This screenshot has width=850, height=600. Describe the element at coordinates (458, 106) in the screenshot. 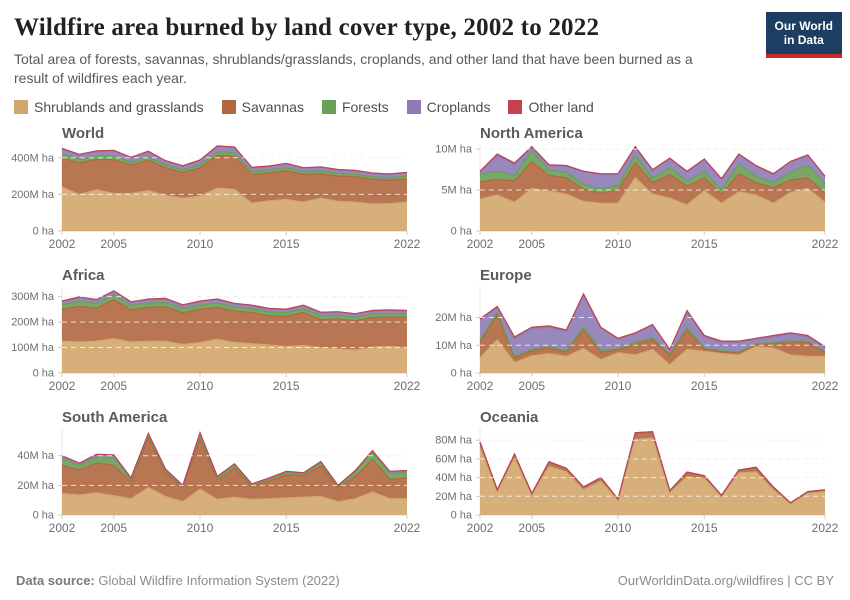

I see `legend-label: Croplands` at that location.